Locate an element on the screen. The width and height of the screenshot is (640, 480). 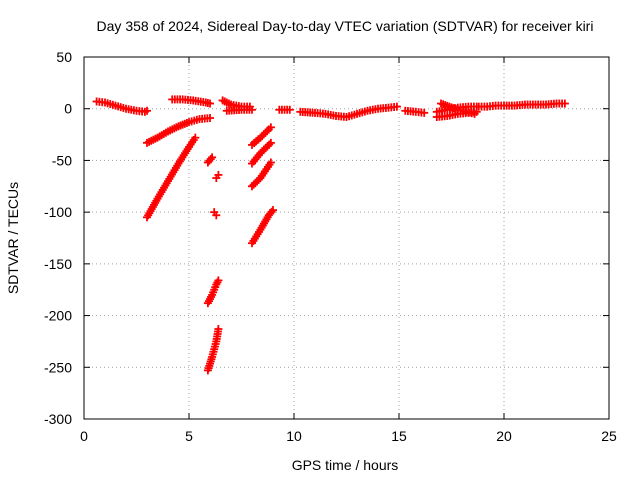
y-tick-label: -100 is located at coordinates (58, 212).